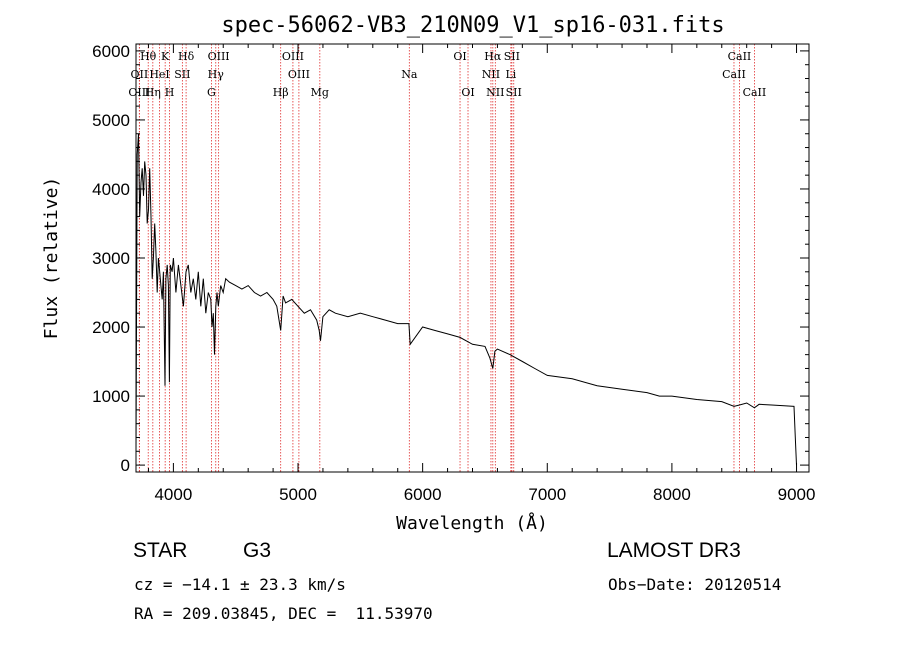 The image size is (900, 649). What do you see at coordinates (111, 189) in the screenshot?
I see `y-tick-label: 4000` at bounding box center [111, 189].